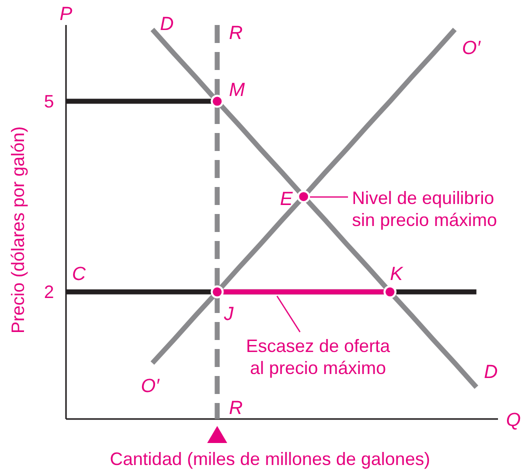 Image resolution: width=526 pixels, height=475 pixels. What do you see at coordinates (79, 274) in the screenshot?
I see `annotation: C` at bounding box center [79, 274].